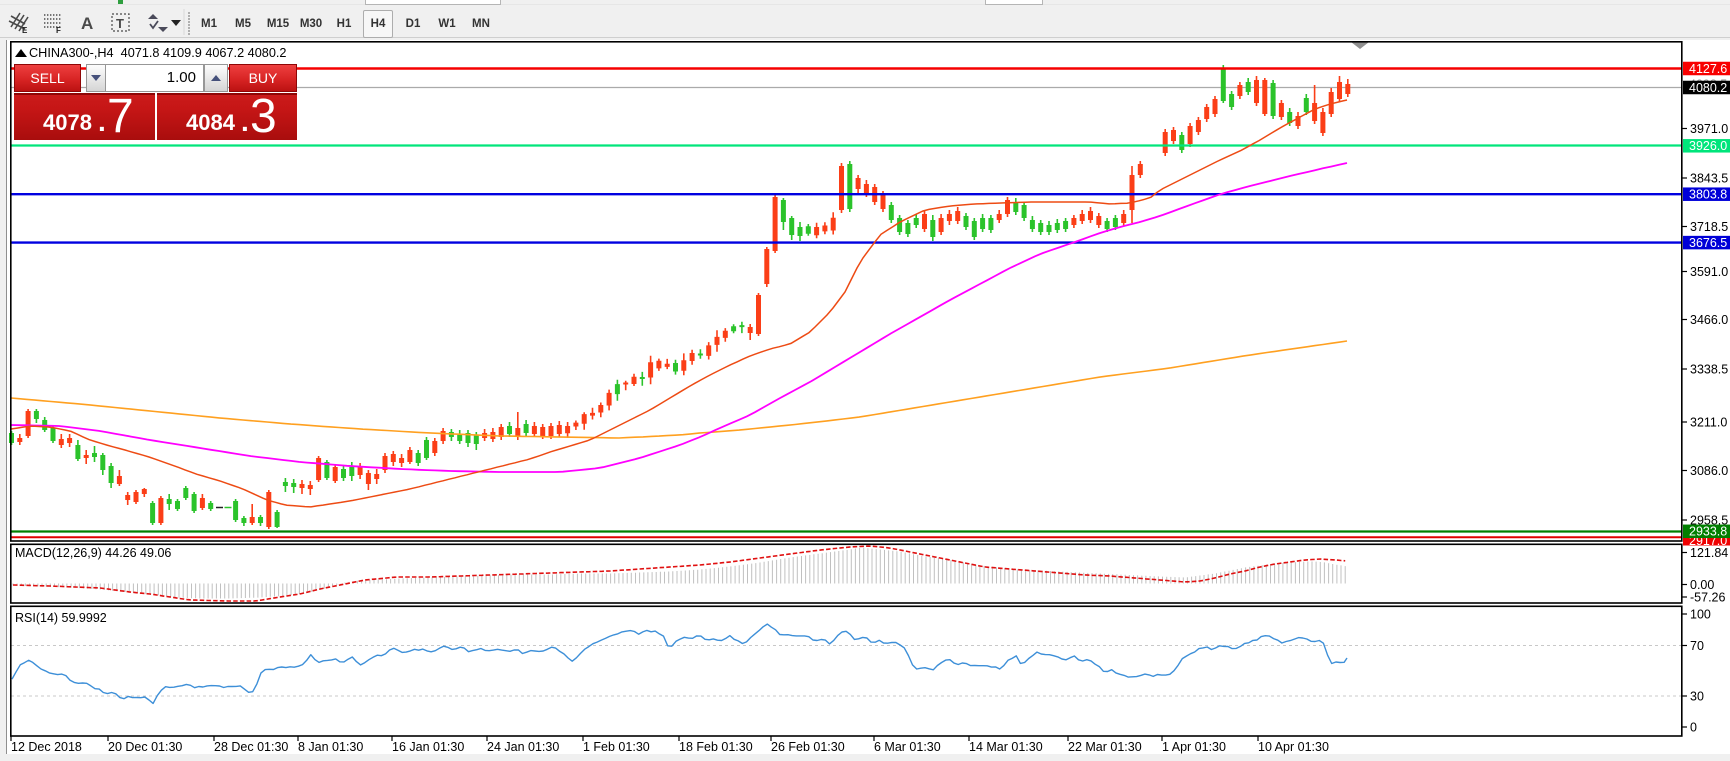  What do you see at coordinates (907, 747) in the screenshot?
I see `svg-text: 6 Mar 01:30` at bounding box center [907, 747].